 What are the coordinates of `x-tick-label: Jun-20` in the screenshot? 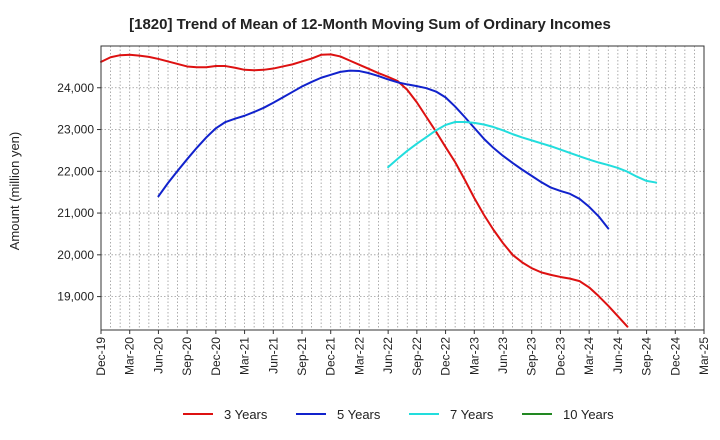 It's located at (158, 355).